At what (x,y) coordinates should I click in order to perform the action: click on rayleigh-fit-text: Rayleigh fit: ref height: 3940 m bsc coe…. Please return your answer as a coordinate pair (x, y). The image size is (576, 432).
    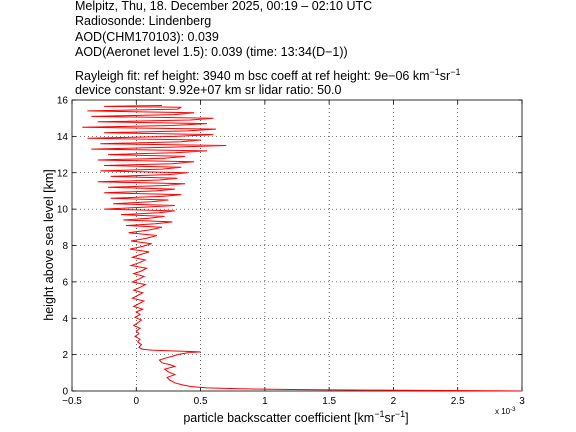
    Looking at the image, I should click on (252, 76).